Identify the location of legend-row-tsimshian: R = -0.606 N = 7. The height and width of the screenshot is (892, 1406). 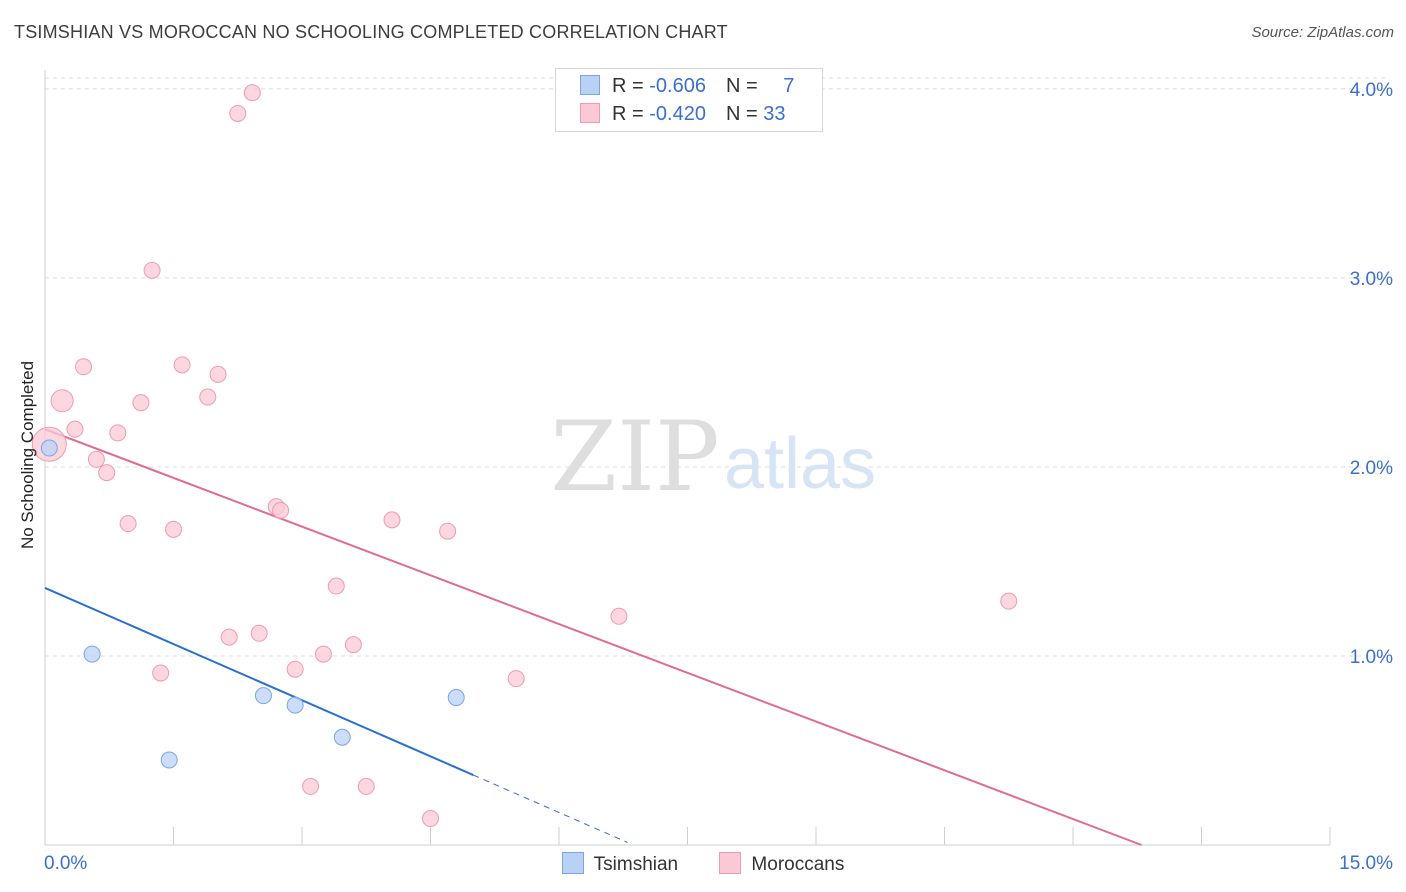
(687, 86).